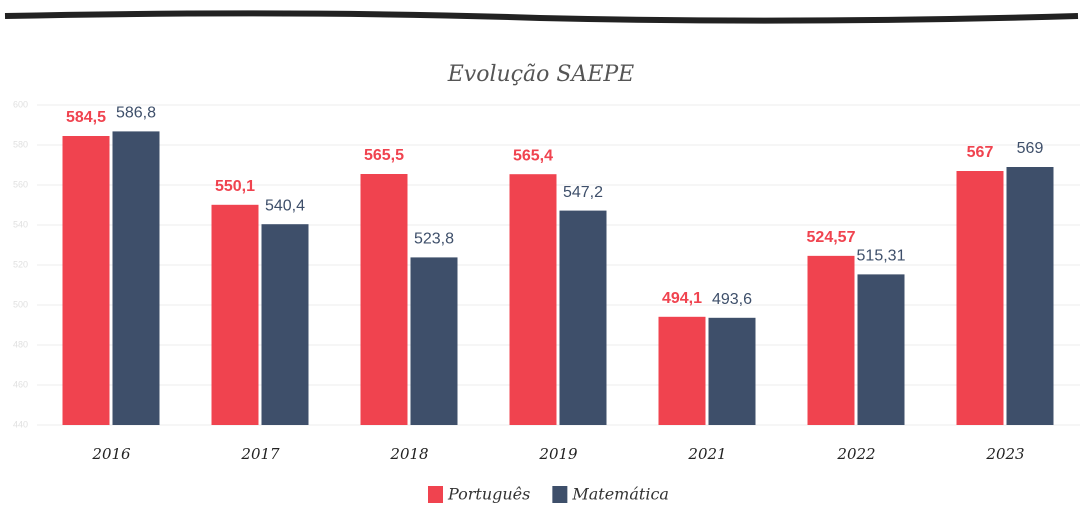 Image resolution: width=1083 pixels, height=507 pixels. What do you see at coordinates (558, 454) in the screenshot?
I see `x-tick-label: 2019` at bounding box center [558, 454].